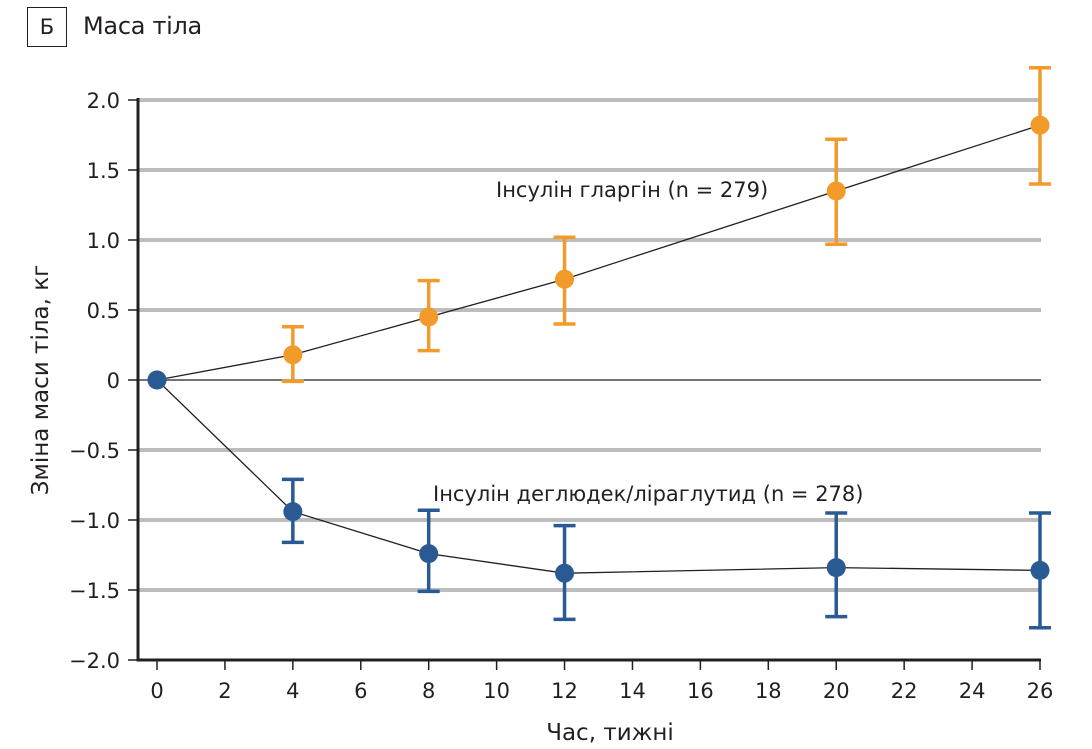 This screenshot has width=1092, height=749. What do you see at coordinates (632, 190) in the screenshot?
I see `series-label-glargine: Інсулін гларгін (n = 279)` at bounding box center [632, 190].